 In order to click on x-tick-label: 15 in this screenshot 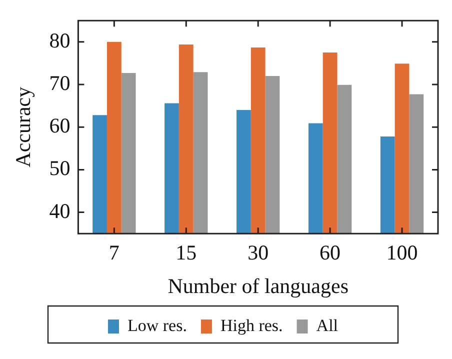, I will do `click(186, 252)`.